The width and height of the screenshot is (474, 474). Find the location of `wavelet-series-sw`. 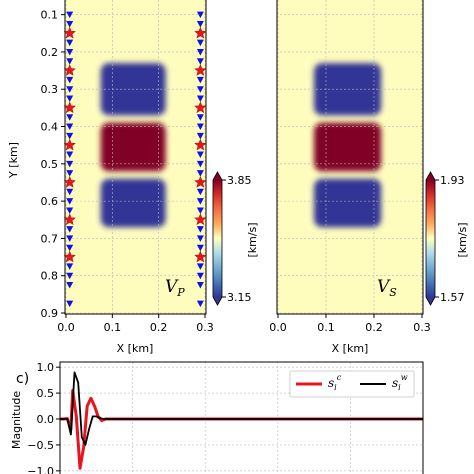

wavelet-series-sw is located at coordinates (241, 408).